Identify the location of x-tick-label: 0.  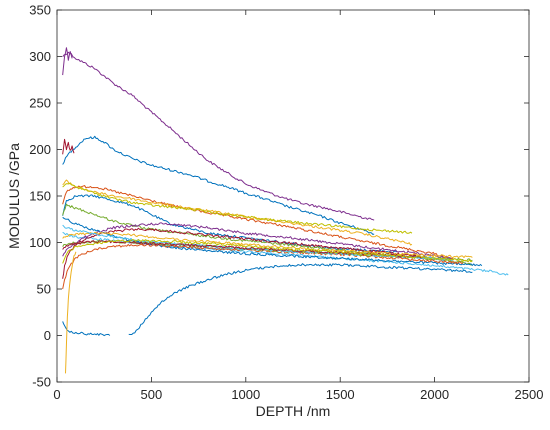
(56, 394).